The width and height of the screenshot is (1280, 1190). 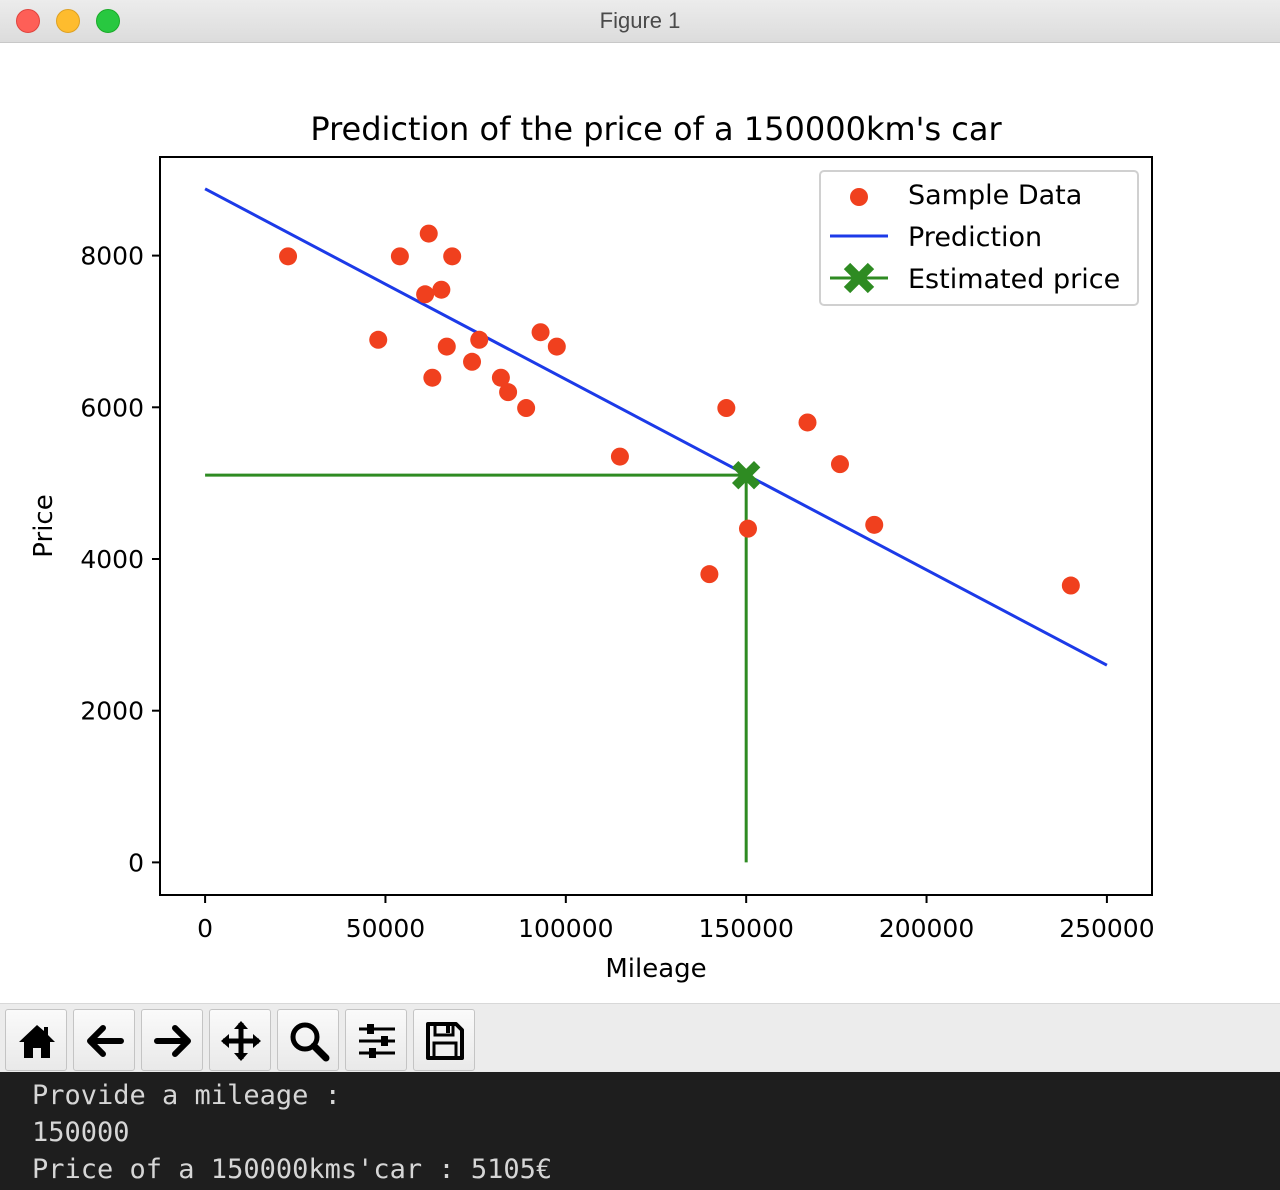 I want to click on legend-prediction-label: Prediction, so click(x=975, y=237).